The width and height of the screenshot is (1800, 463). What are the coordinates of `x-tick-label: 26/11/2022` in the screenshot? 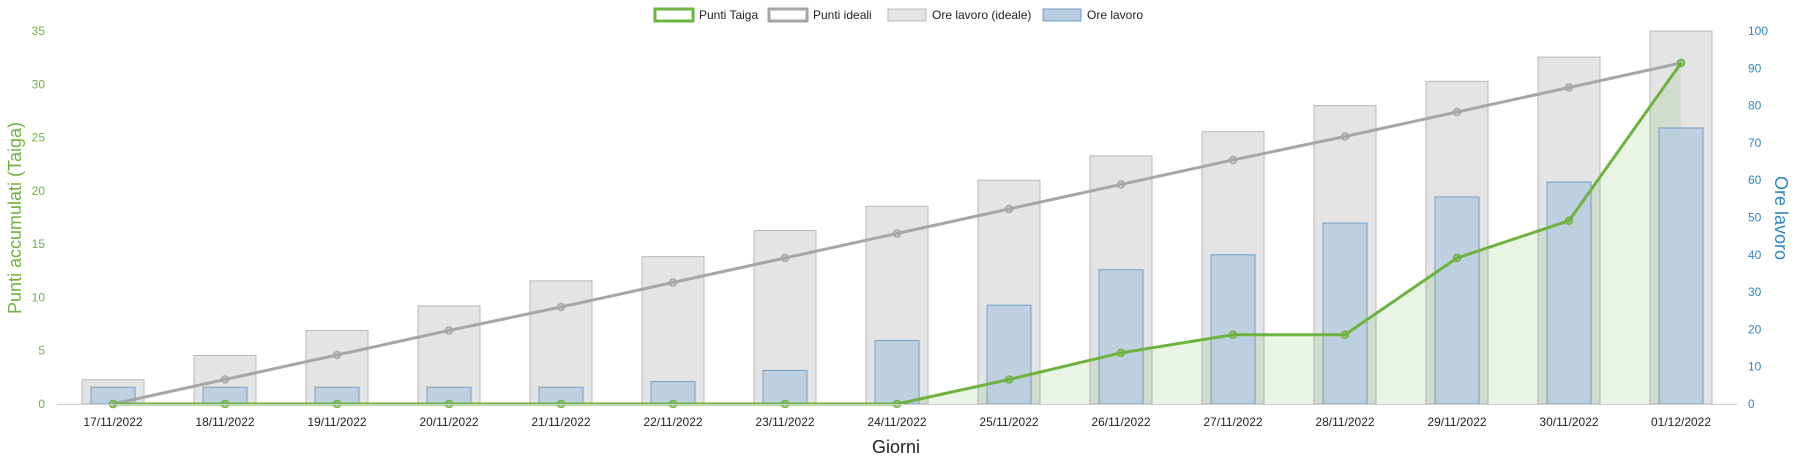 It's located at (1120, 422).